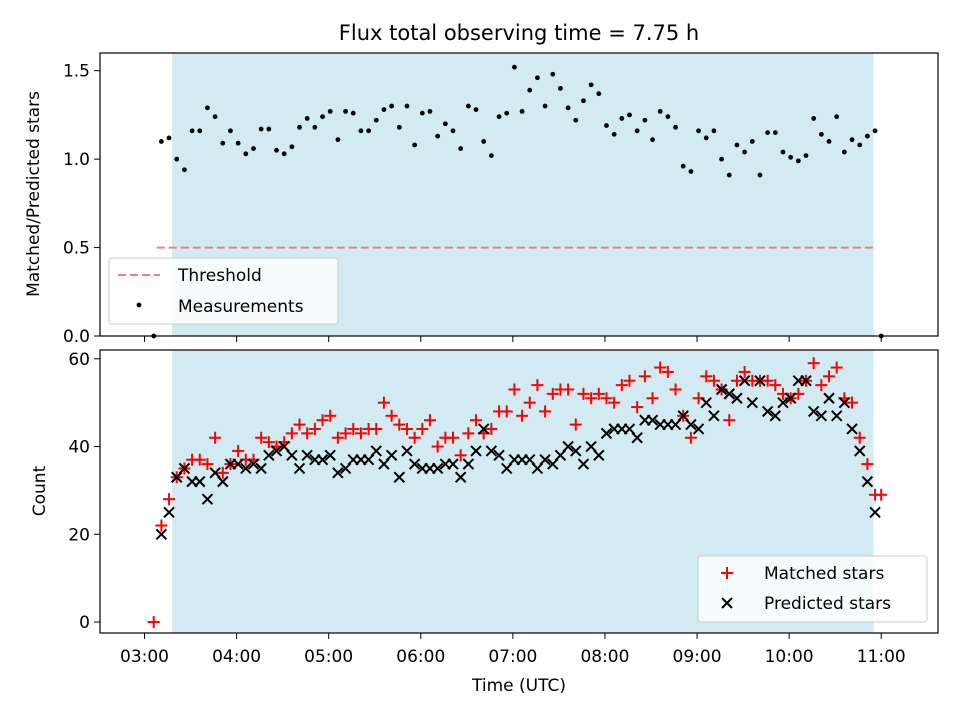 Image resolution: width=960 pixels, height=720 pixels. I want to click on legend-threshold-label: Threshold, so click(219, 276).